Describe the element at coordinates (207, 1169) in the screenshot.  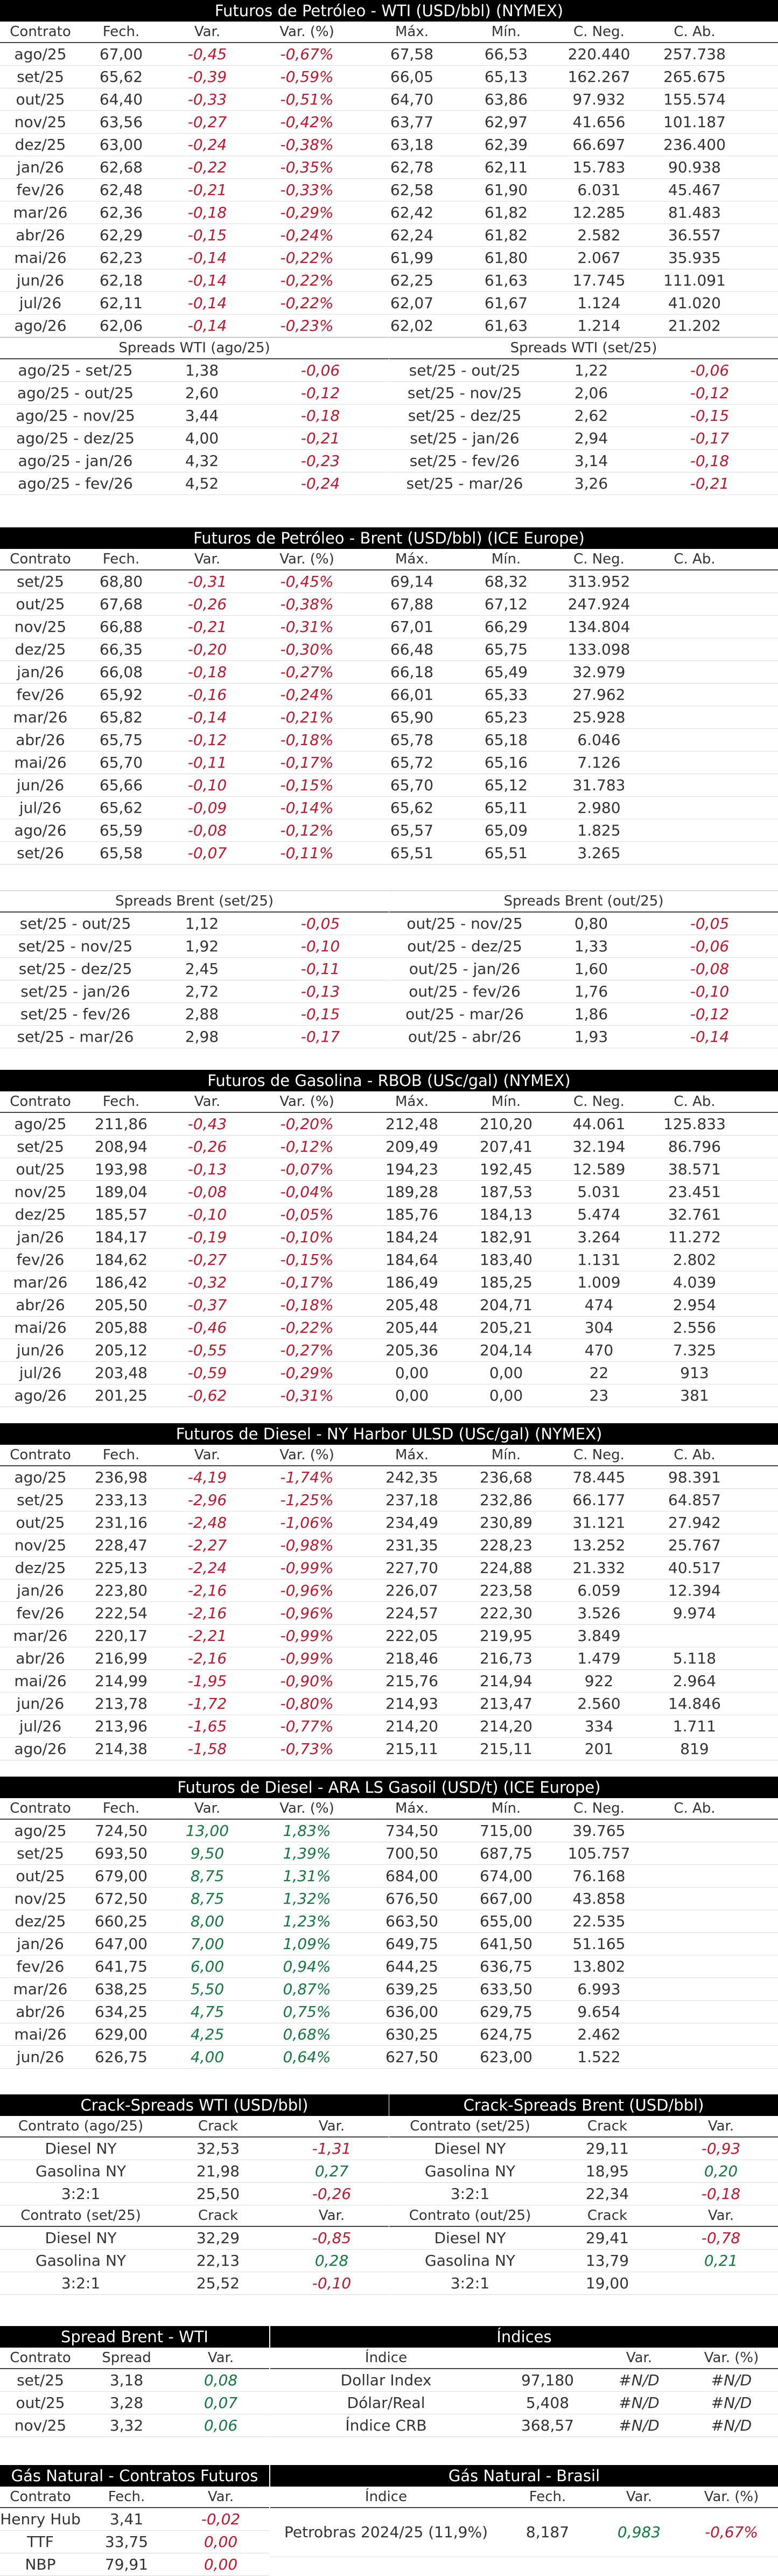
I see `rbob-cell: -0,13` at that location.